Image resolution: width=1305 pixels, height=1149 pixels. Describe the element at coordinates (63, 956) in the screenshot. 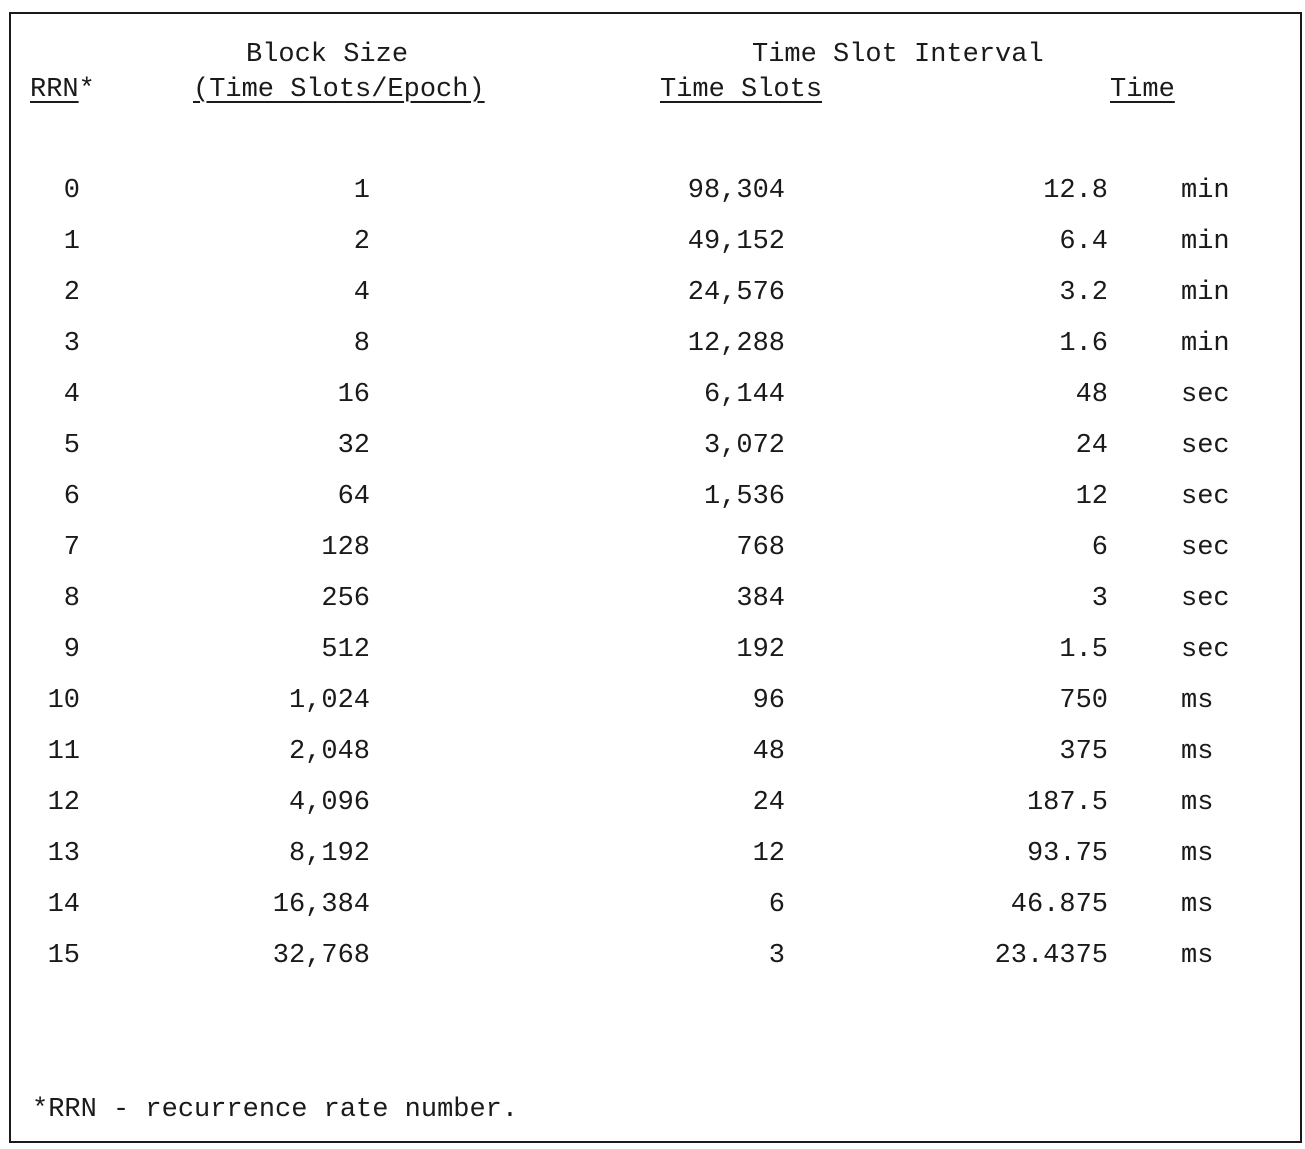

I see `rrn-cell: 15` at that location.